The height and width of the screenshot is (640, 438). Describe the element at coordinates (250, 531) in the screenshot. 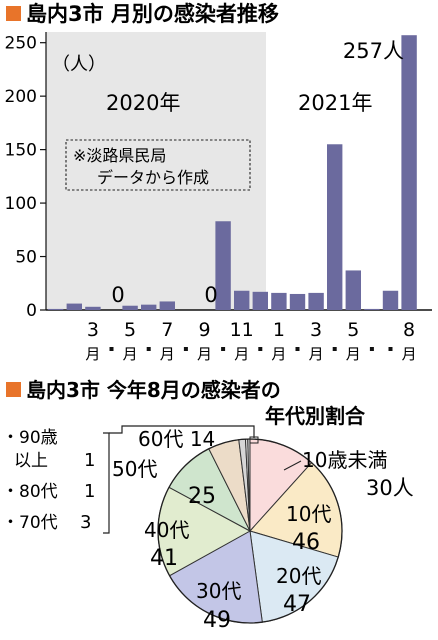

I see `pie-slices` at that location.